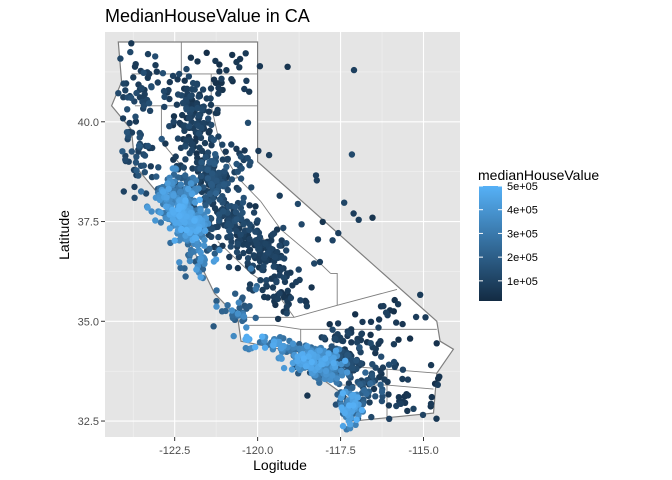 Image resolution: width=672 pixels, height=480 pixels. Describe the element at coordinates (522, 187) in the screenshot. I see `legend-tick-label: 5e+05` at that location.